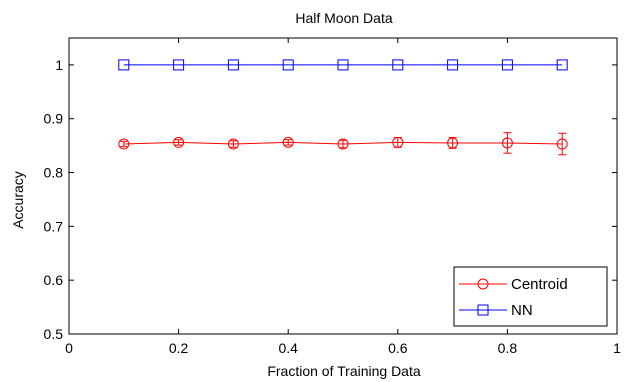  I want to click on x-tick-label: 0.8, so click(508, 348).